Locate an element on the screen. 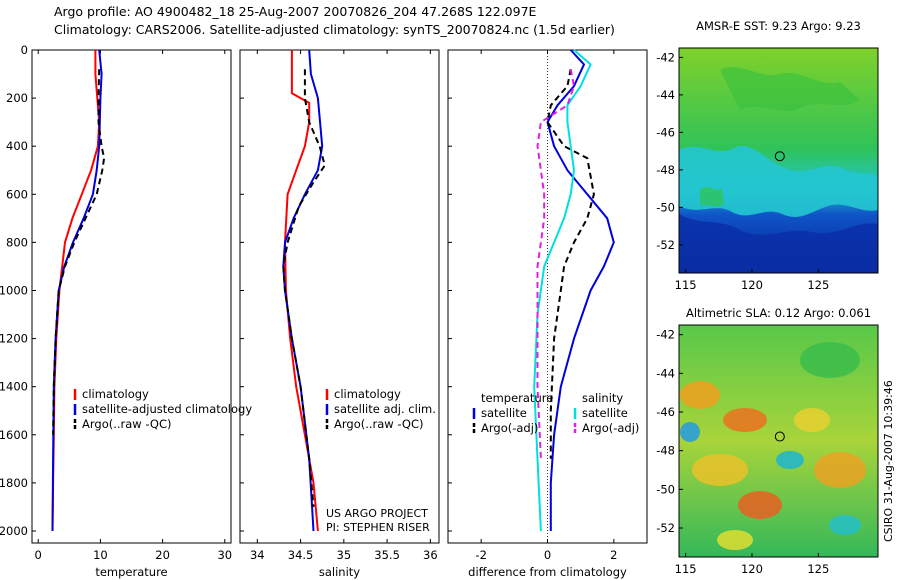  y-tick-label-0-6: 1200 is located at coordinates (14, 339).